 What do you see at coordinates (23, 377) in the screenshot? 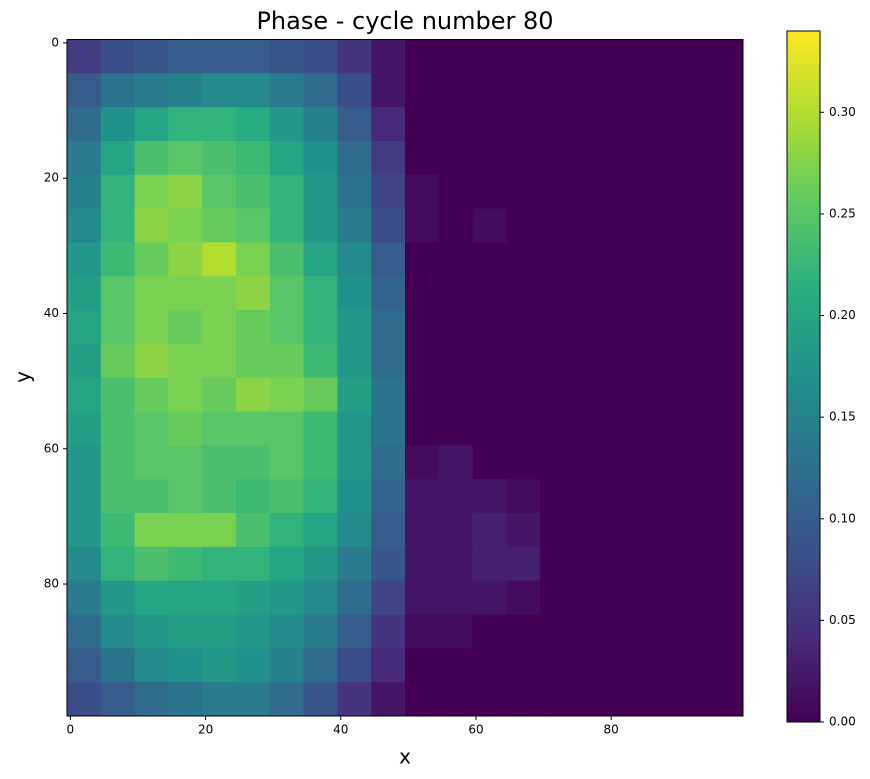
I see `y-axis-label: y` at bounding box center [23, 377].